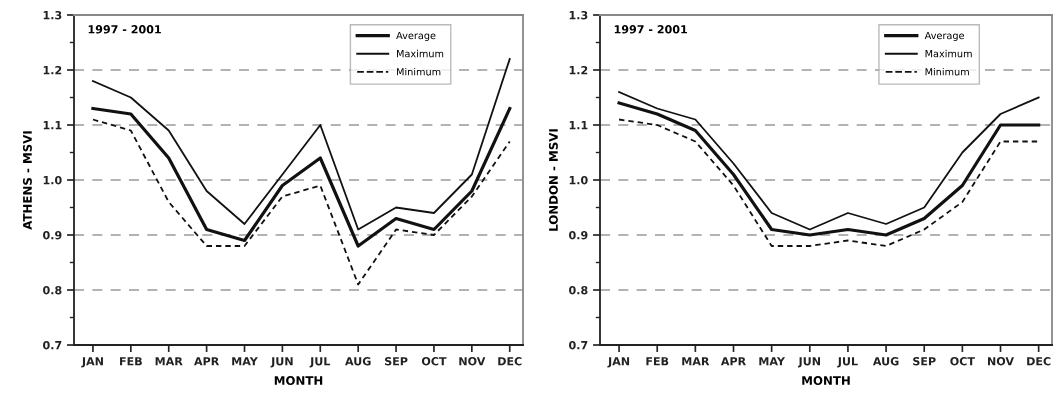 This screenshot has height=410, width=1057. Describe the element at coordinates (27, 180) in the screenshot. I see `y-axis-title: ATHENS - MSVI` at that location.